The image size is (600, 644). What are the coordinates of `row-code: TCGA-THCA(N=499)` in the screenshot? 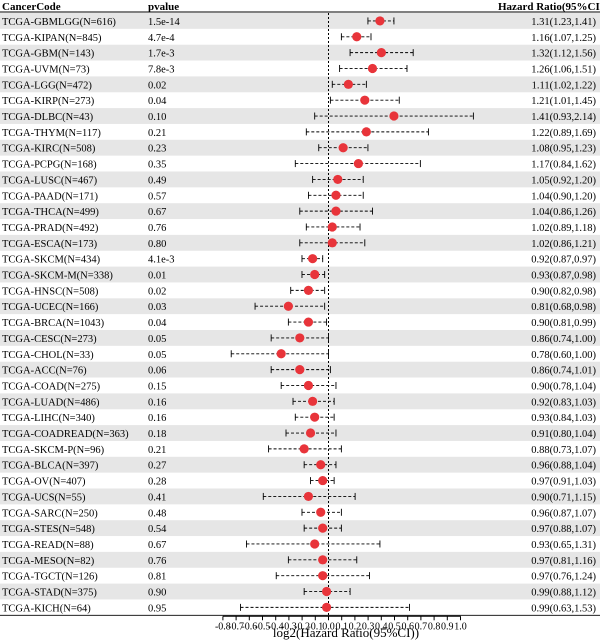 It's located at (50, 212).